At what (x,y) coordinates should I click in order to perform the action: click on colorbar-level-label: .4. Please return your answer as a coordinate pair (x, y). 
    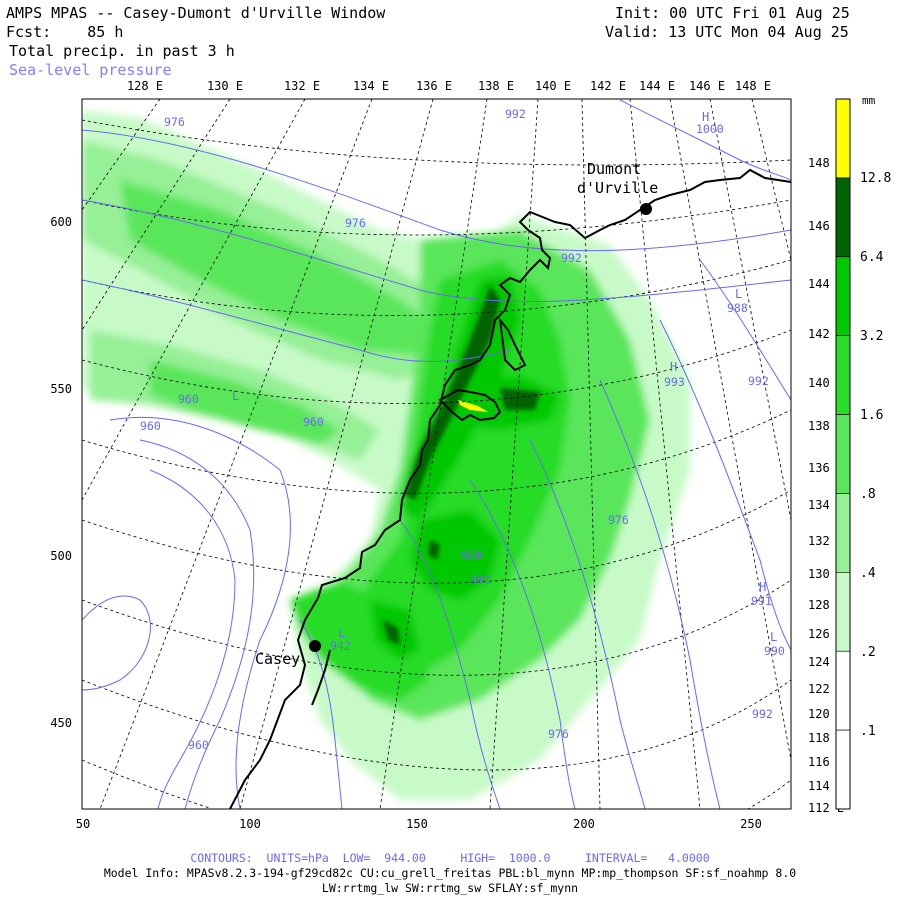
    Looking at the image, I should click on (868, 573).